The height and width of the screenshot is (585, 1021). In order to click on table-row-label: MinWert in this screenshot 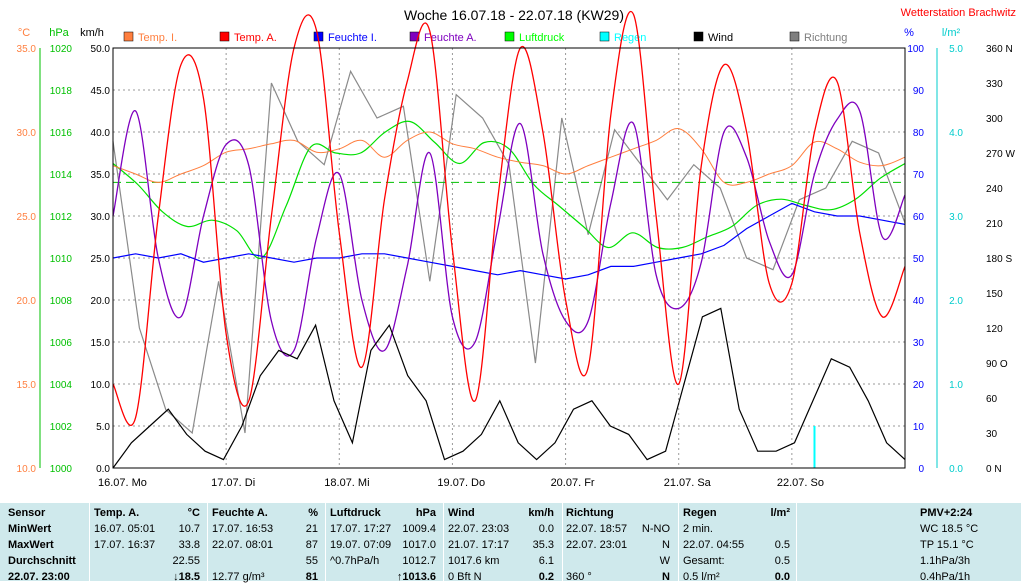, I will do `click(30, 529)`.